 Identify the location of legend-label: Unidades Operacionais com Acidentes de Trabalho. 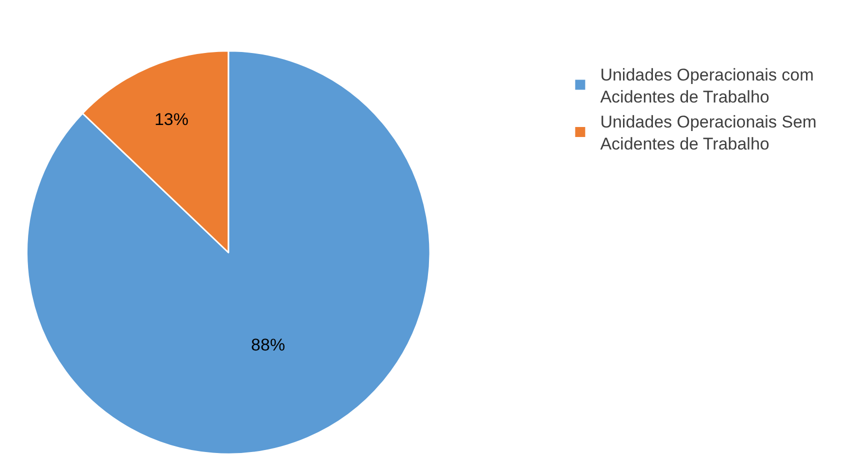
(707, 85).